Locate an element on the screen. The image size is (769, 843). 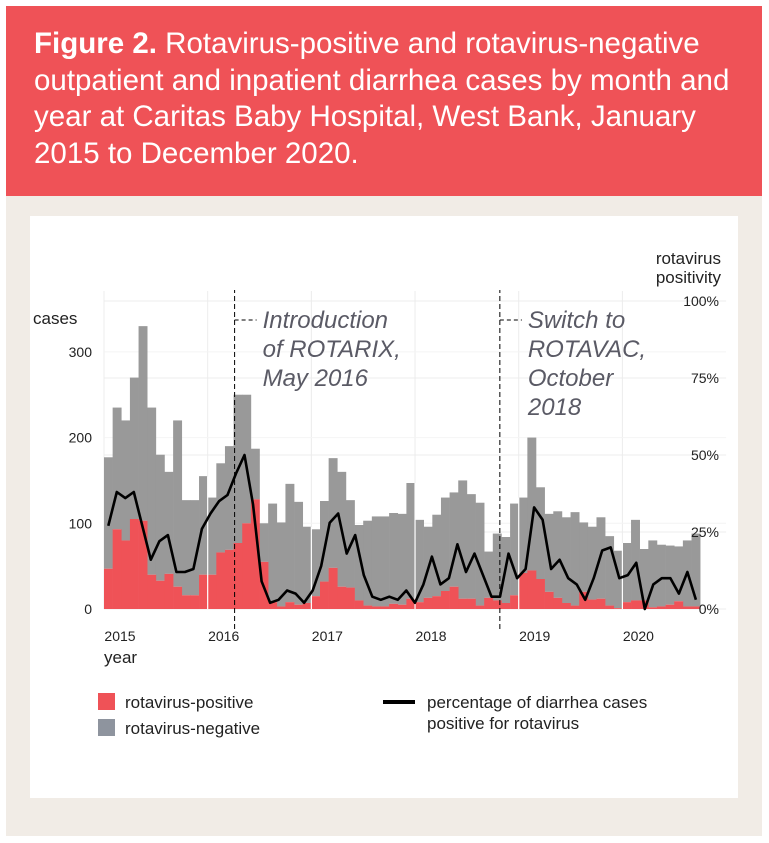
annotation-text: ROTAVAC, is located at coordinates (587, 349).